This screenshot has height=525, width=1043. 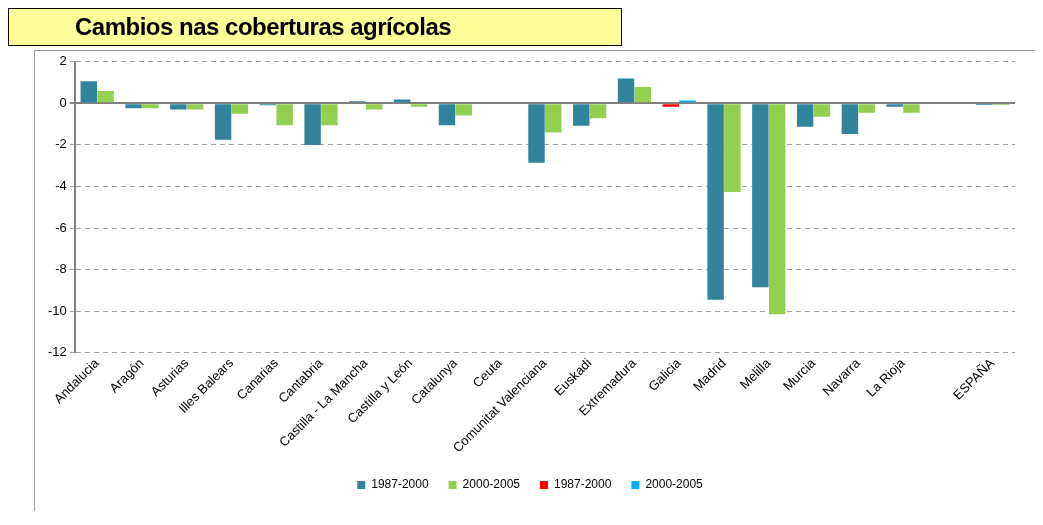 I want to click on y-tick-label: -10, so click(x=57, y=310).